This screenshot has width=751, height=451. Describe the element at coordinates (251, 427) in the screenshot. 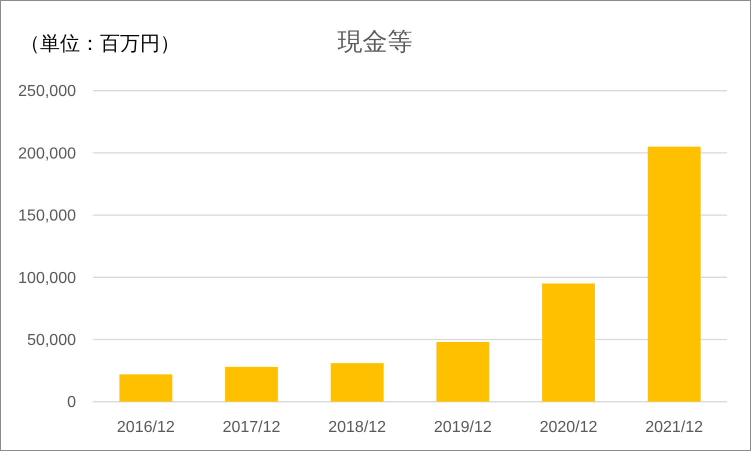

I see `x-tick-label: 2017/12` at that location.